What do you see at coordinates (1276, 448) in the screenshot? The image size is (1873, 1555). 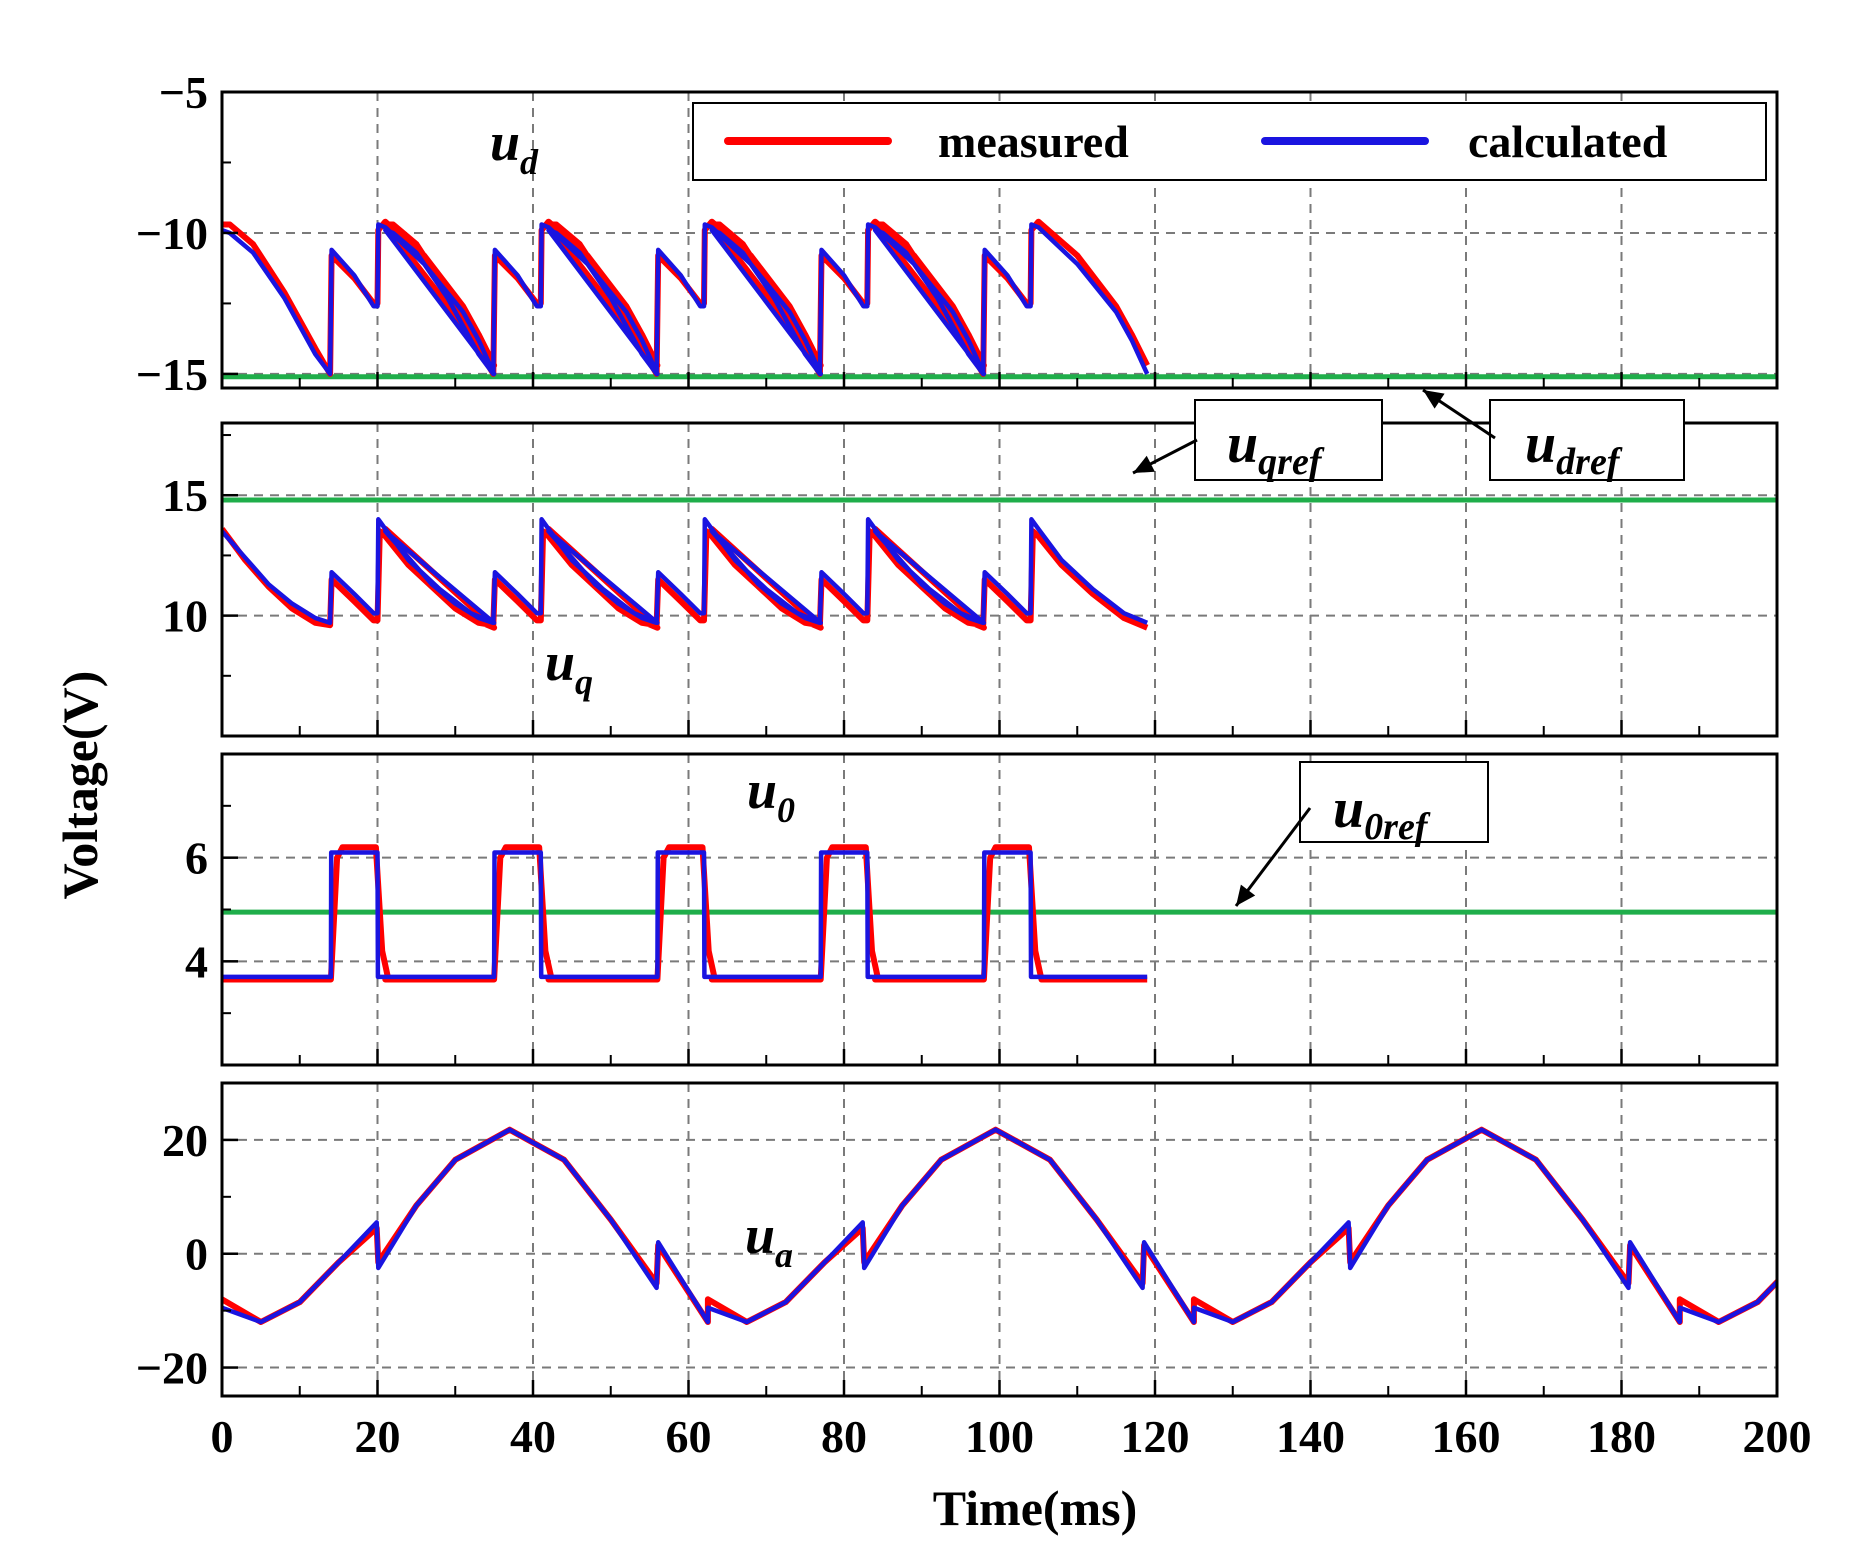 I see `uq-callout-label: uqref` at bounding box center [1276, 448].